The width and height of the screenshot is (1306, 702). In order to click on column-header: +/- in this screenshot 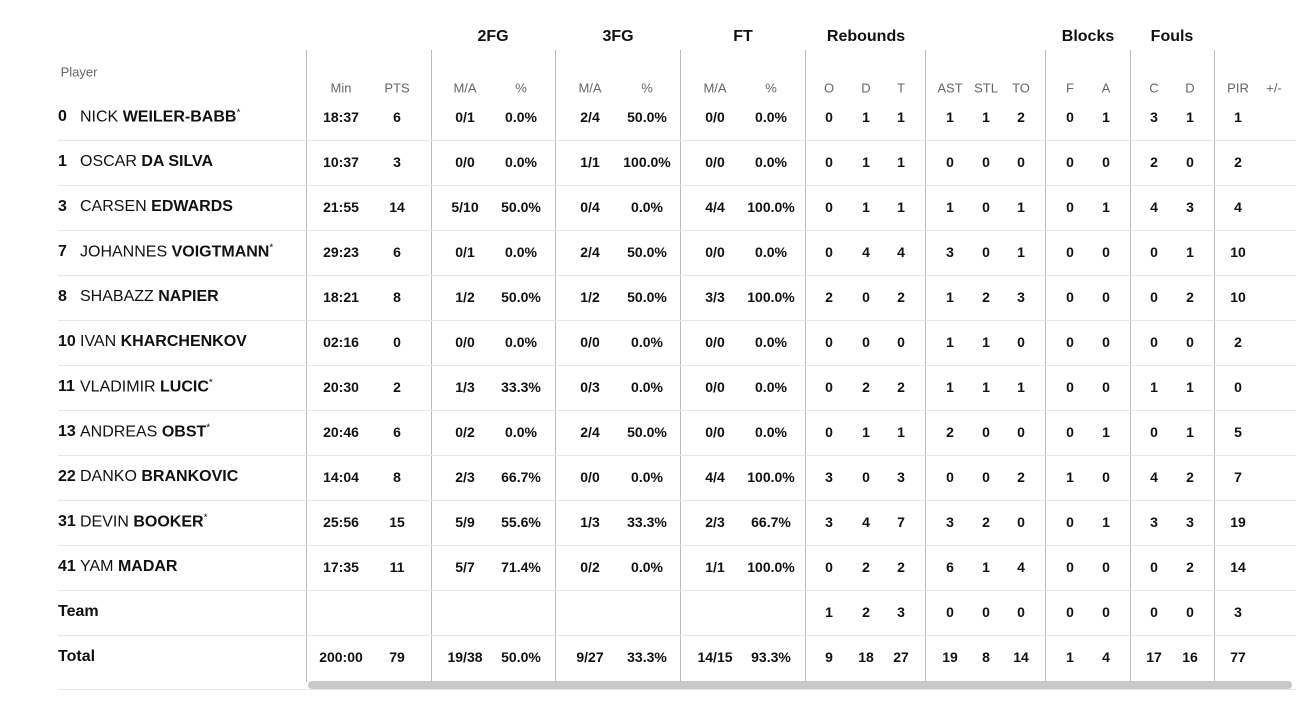, I will do `click(1274, 88)`.